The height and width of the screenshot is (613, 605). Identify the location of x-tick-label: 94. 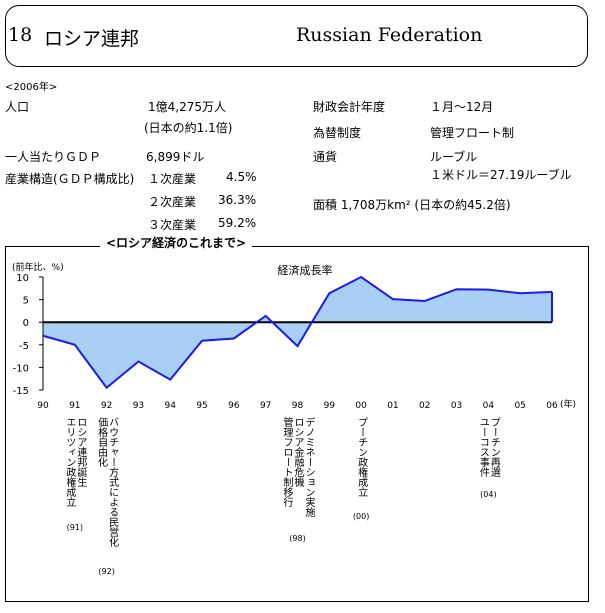
(171, 406).